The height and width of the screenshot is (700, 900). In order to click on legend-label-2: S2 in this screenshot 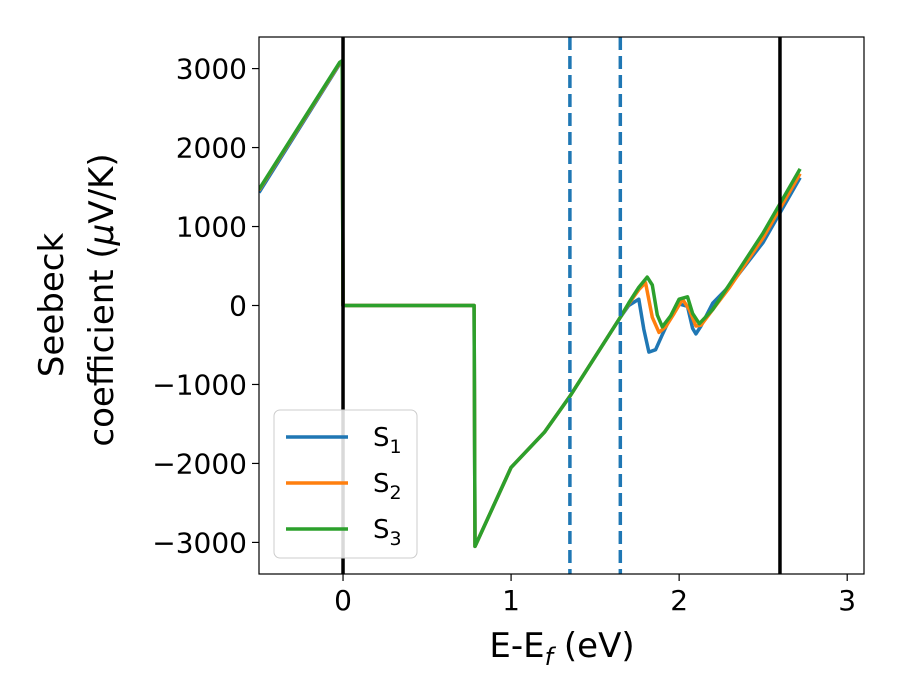, I will do `click(387, 486)`.